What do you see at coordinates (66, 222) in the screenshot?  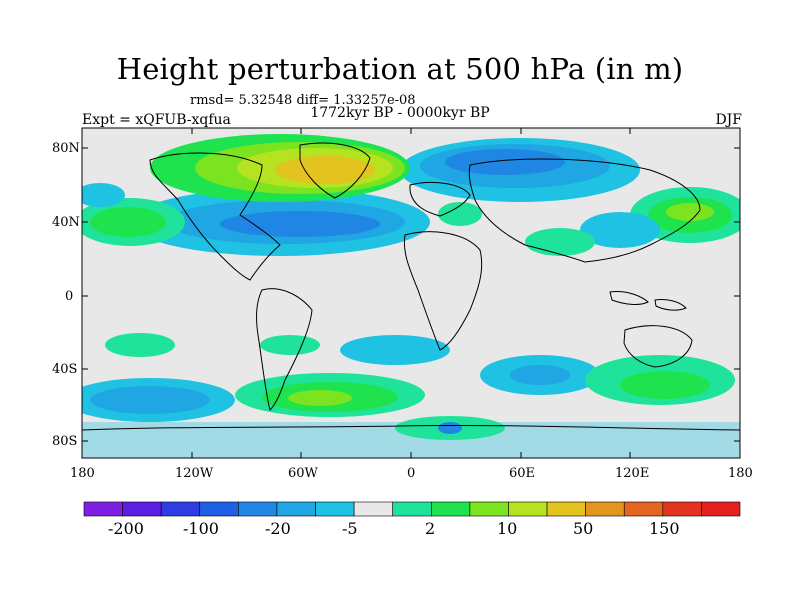 I see `lat-label-40n: 40N` at bounding box center [66, 222].